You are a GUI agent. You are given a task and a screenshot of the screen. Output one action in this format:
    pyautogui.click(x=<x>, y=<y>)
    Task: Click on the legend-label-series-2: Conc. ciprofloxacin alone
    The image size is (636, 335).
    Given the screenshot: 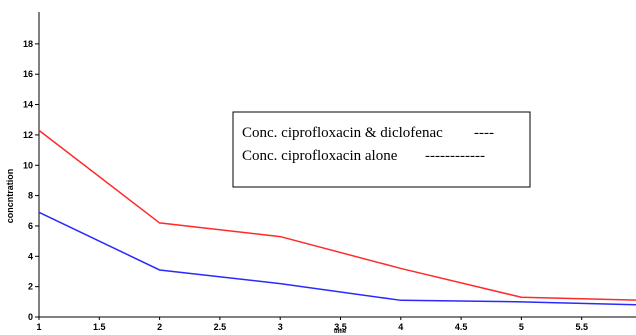 What is the action you would take?
    pyautogui.click(x=320, y=156)
    